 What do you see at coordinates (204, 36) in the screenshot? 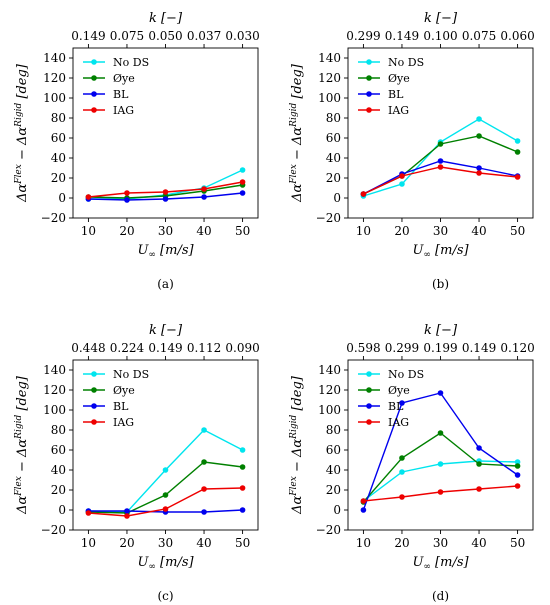
I see `top-tick-label: 0.037` at bounding box center [204, 36].